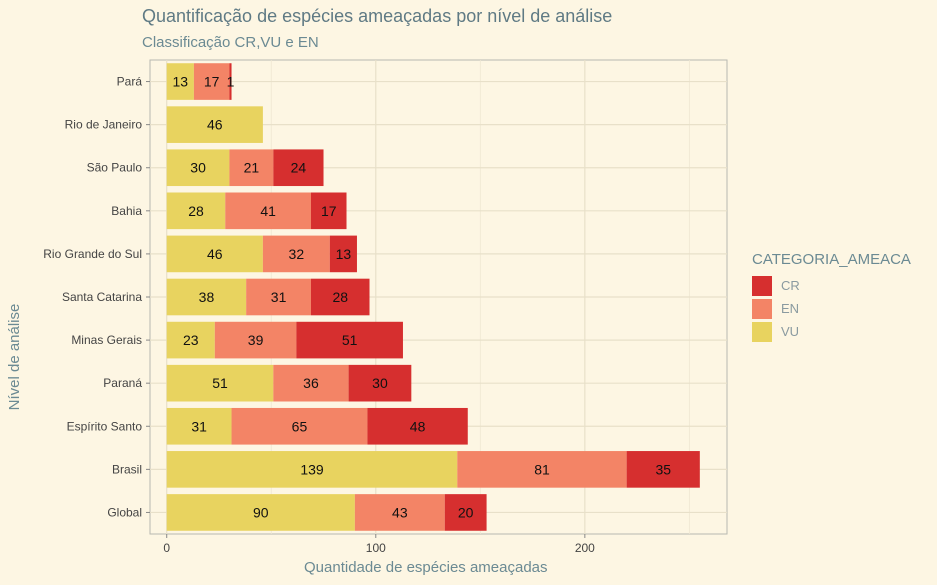 The image size is (937, 585). What do you see at coordinates (790, 331) in the screenshot?
I see `legend-label: VU` at bounding box center [790, 331].